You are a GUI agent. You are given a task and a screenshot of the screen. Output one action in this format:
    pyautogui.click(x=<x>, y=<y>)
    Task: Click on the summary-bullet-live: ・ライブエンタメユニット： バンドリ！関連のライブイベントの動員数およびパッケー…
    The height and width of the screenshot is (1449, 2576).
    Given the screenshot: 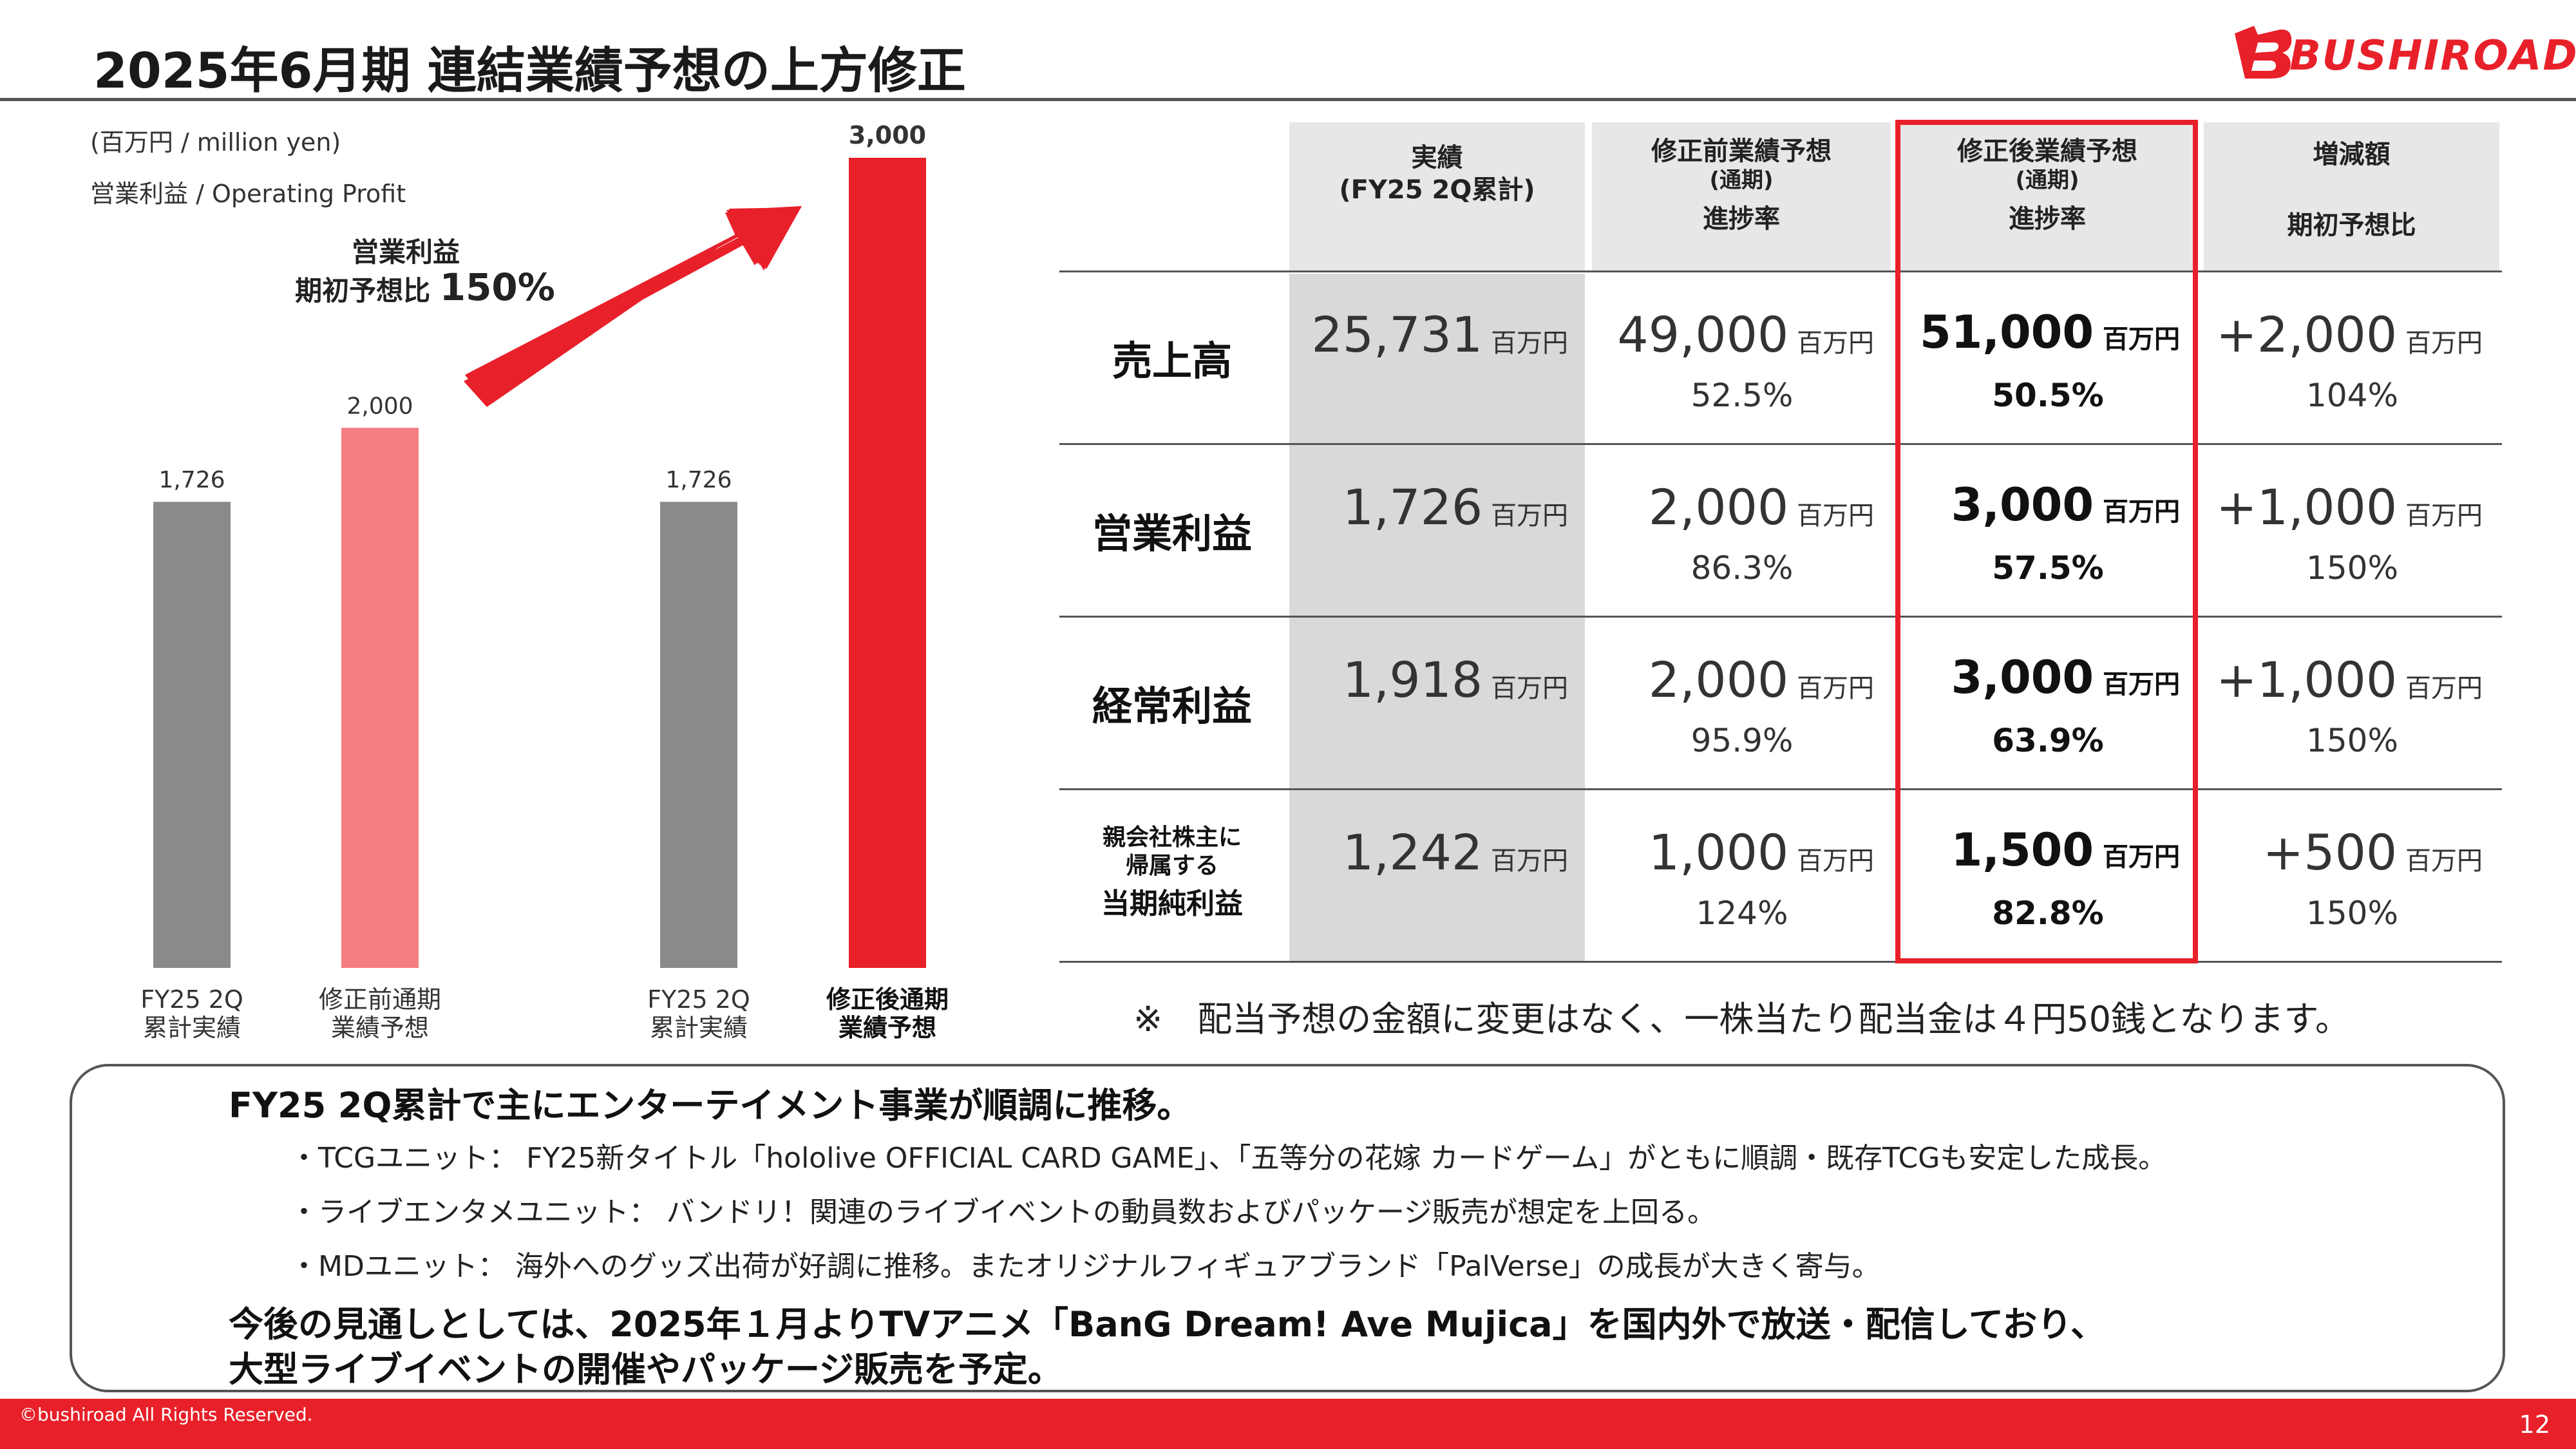 What is the action you would take?
    pyautogui.click(x=1003, y=1212)
    